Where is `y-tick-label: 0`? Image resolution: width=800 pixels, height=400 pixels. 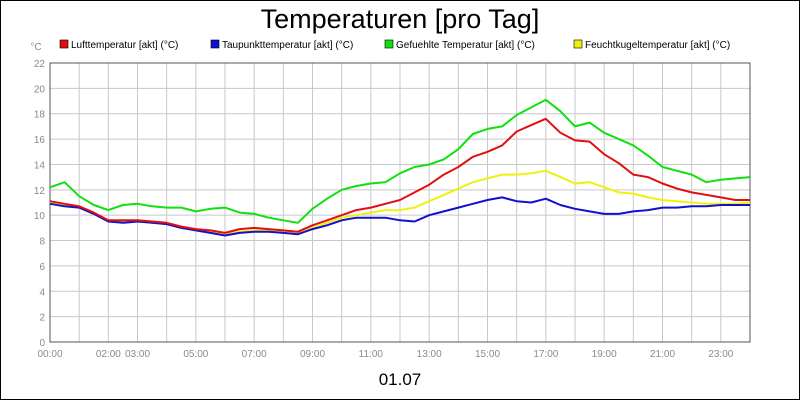 y-tick-label: 0 is located at coordinates (42, 343).